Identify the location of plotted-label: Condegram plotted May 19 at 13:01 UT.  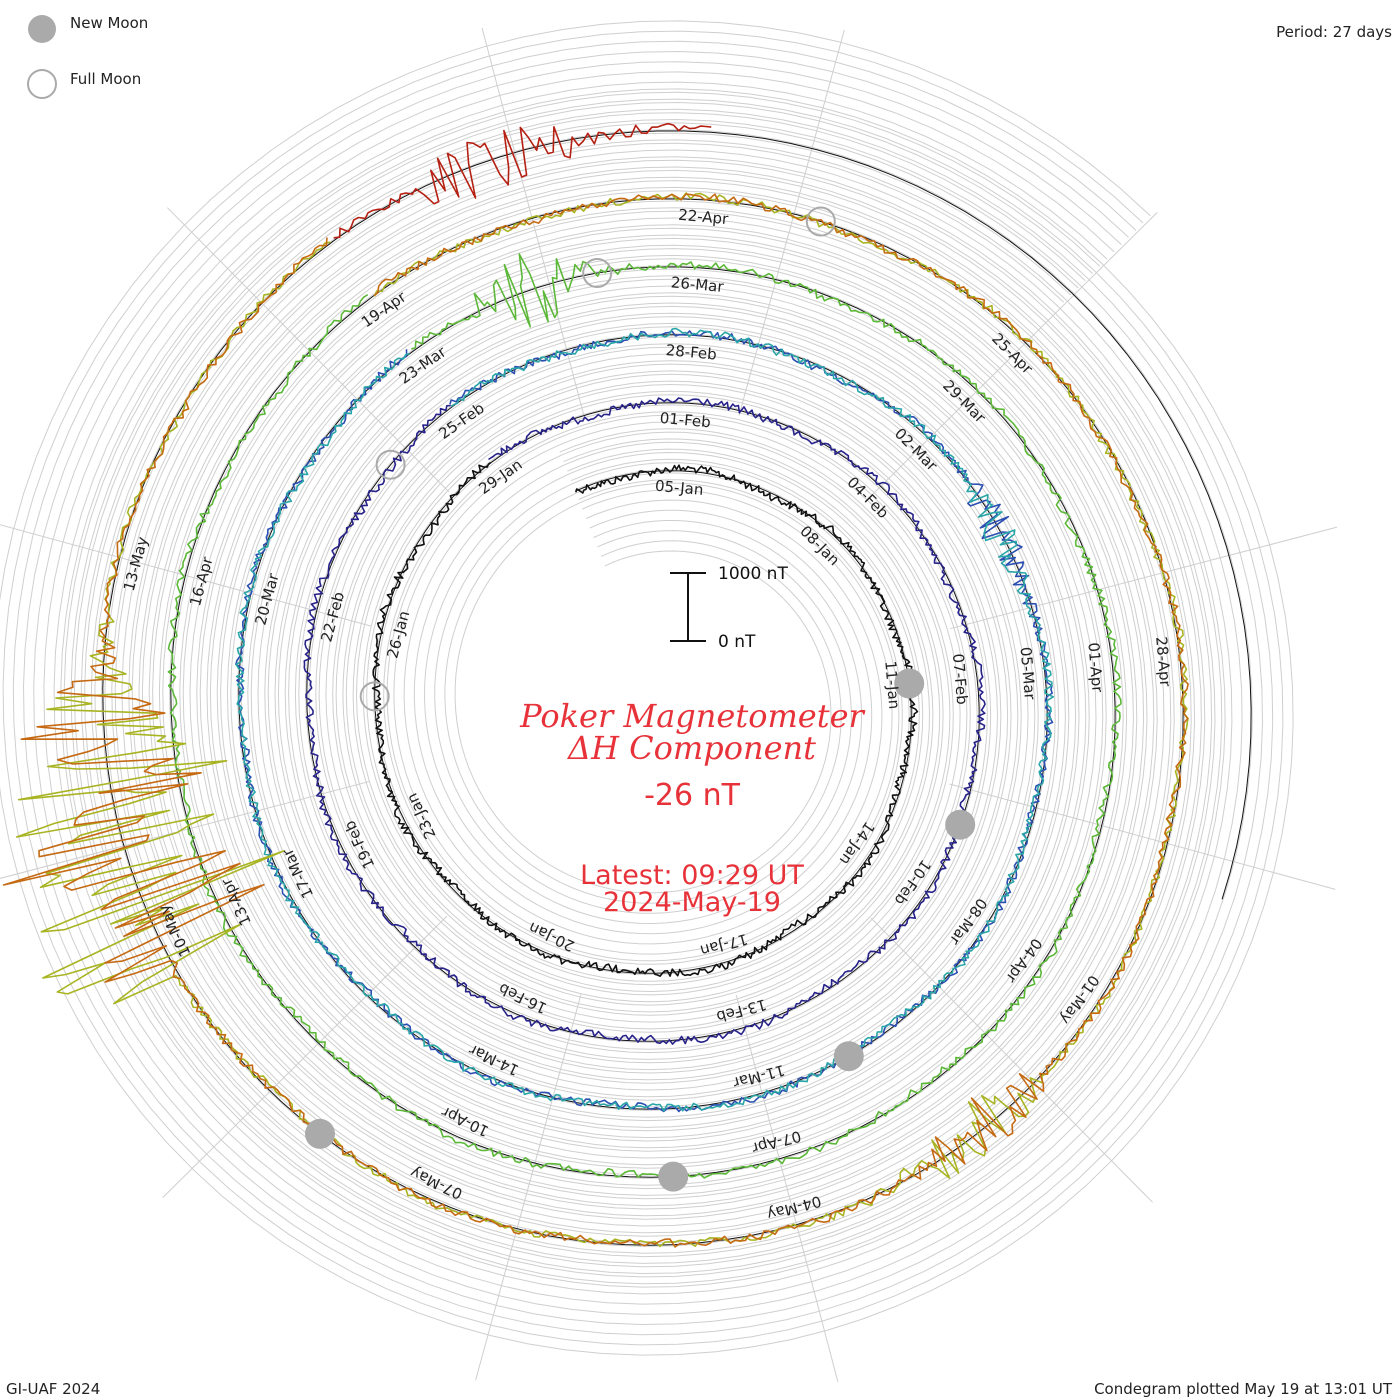
(1243, 1389).